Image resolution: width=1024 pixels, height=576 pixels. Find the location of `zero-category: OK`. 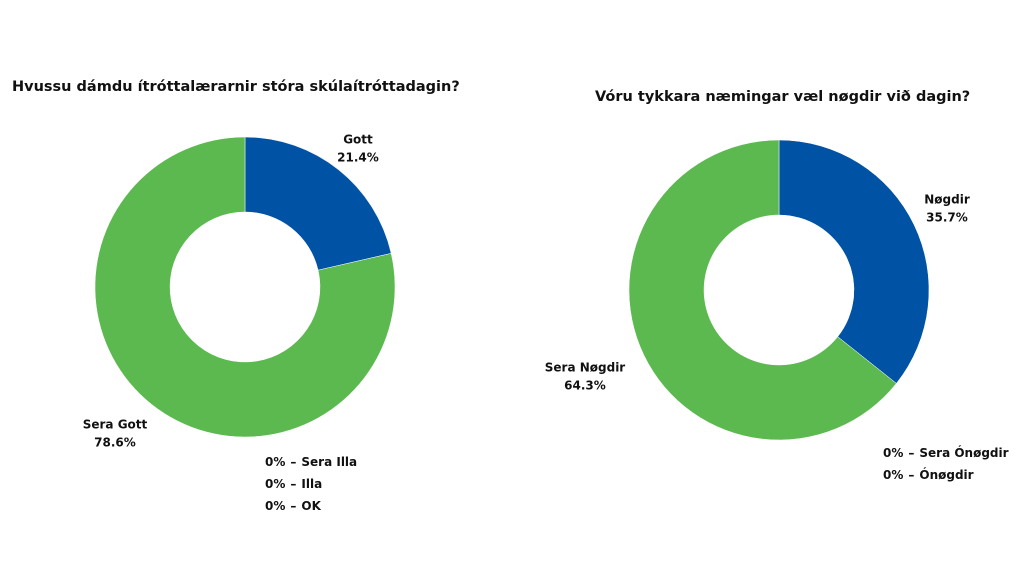

zero-category: OK is located at coordinates (311, 506).